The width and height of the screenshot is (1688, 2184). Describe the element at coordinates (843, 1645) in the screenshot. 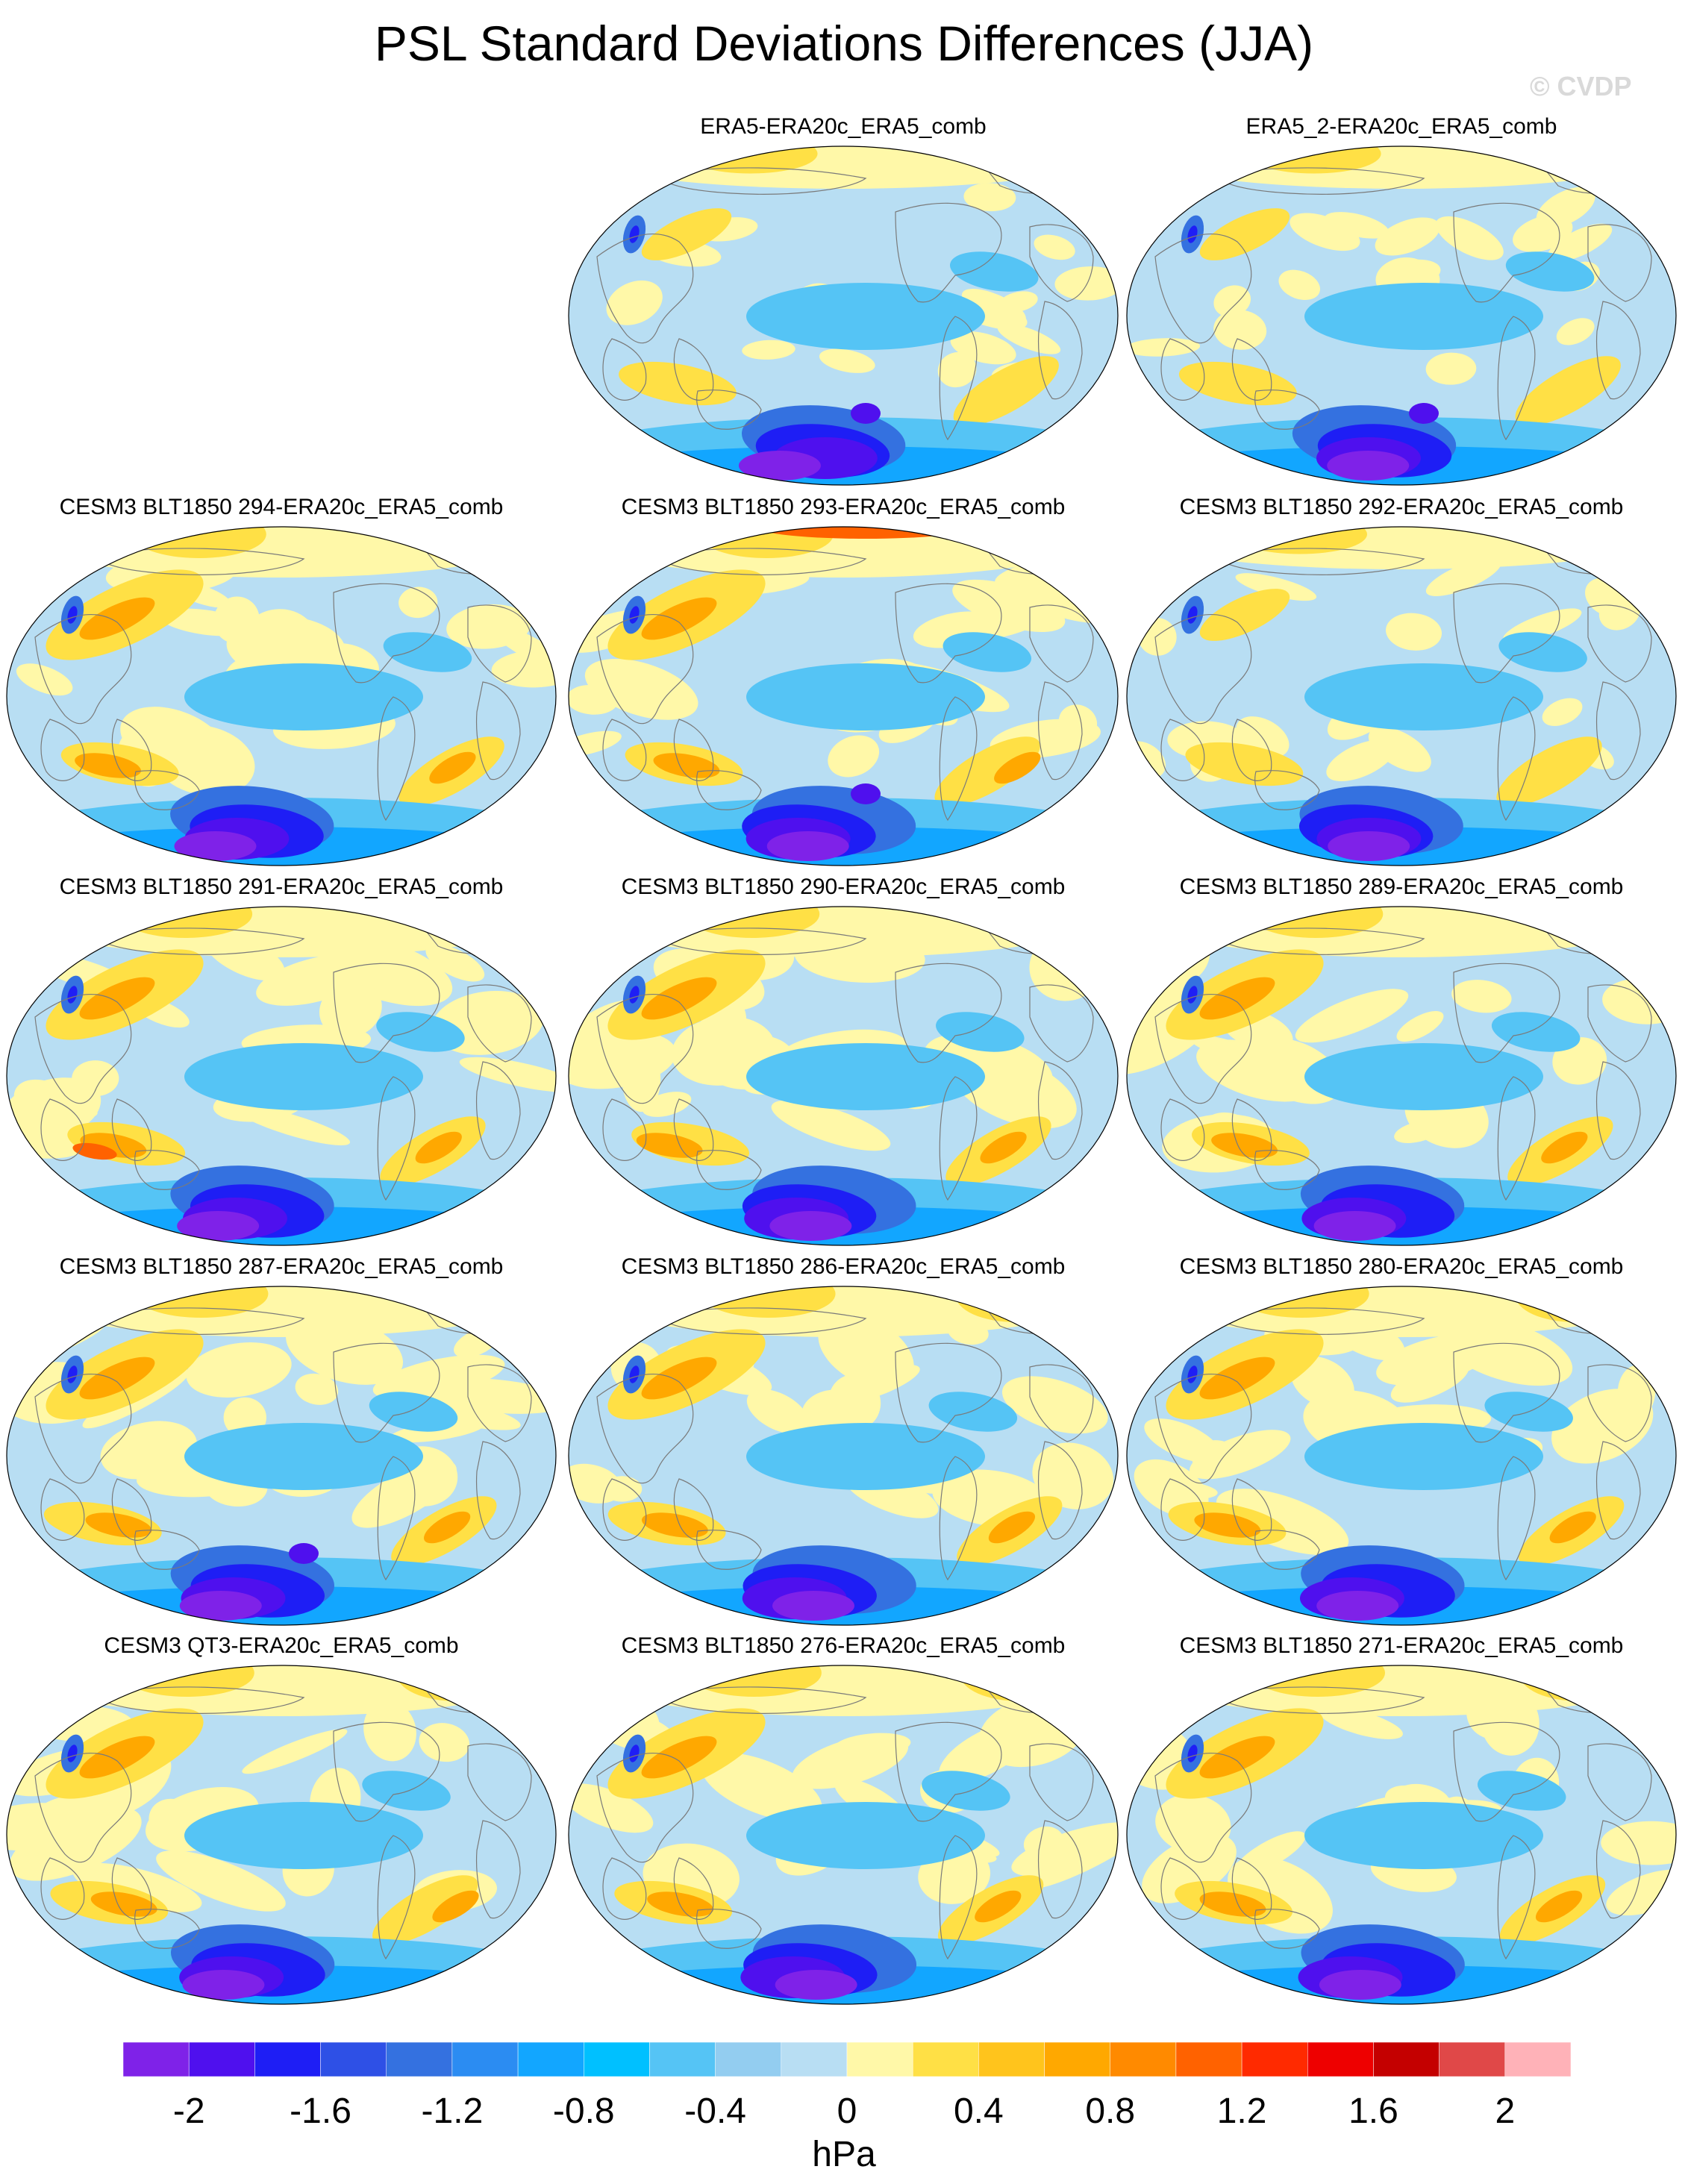

I see `panel-title: CESM3 BLT1850 276-ERA20c_ERA5_comb` at that location.